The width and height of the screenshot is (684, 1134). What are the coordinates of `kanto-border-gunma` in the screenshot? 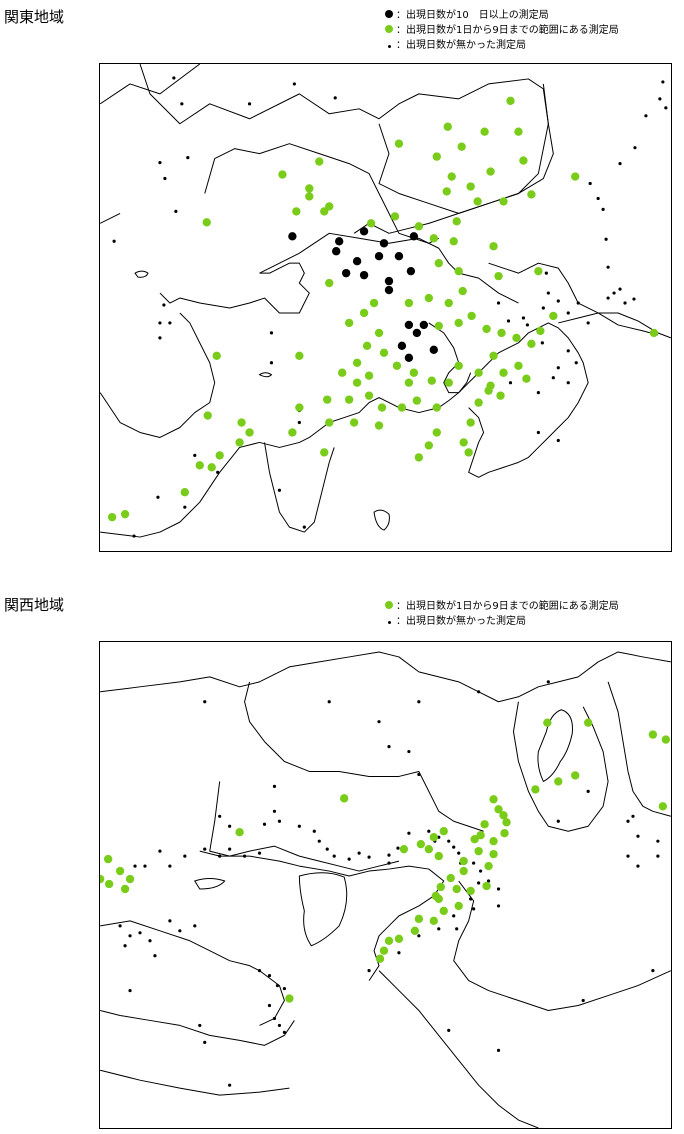 It's located at (322, 193).